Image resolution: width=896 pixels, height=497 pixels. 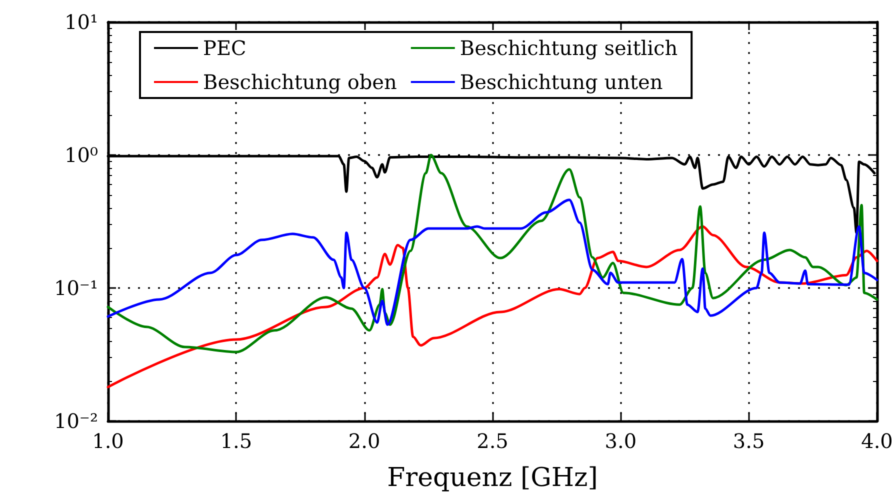 What do you see at coordinates (877, 441) in the screenshot?
I see `x-tick-label: 4.0` at bounding box center [877, 441].